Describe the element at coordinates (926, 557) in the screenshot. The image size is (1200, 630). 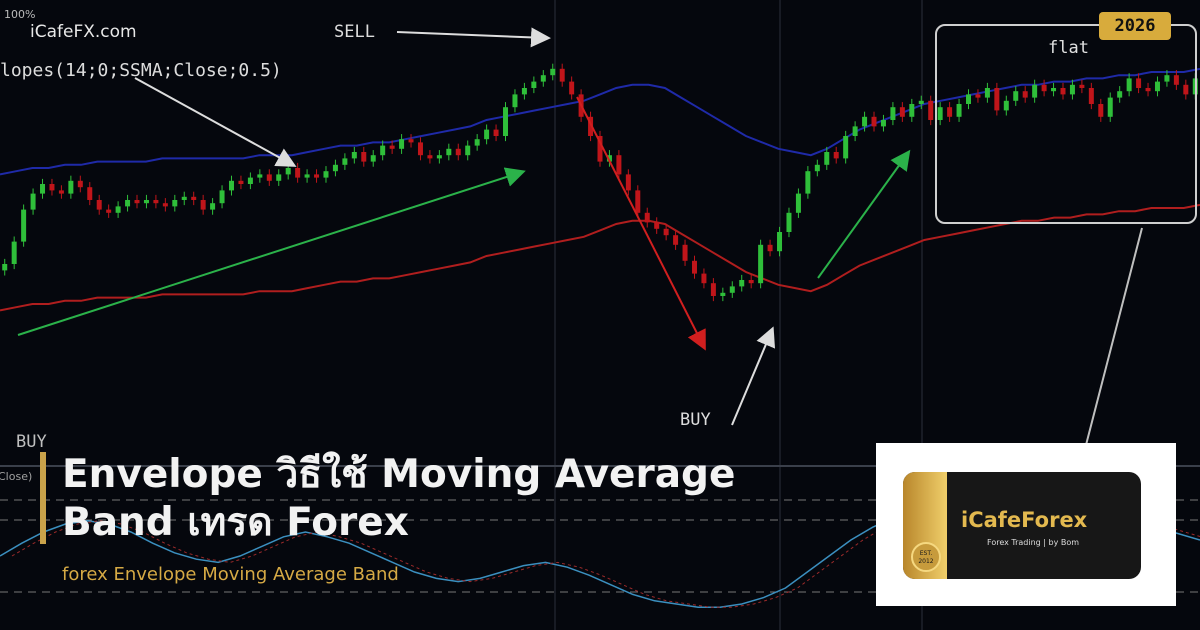
I see `est-badge-icon: EST. 2012` at that location.